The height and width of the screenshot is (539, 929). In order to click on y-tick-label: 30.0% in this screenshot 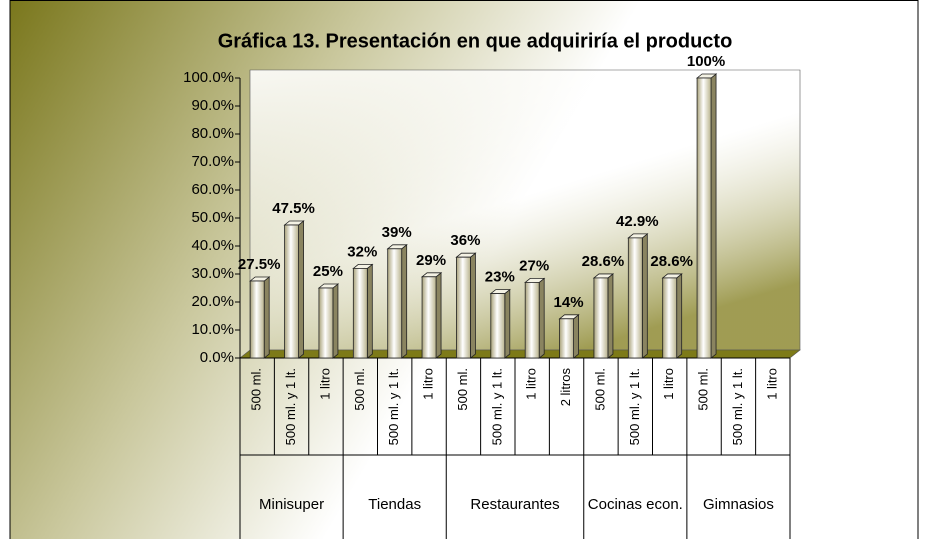, I will do `click(212, 273)`.